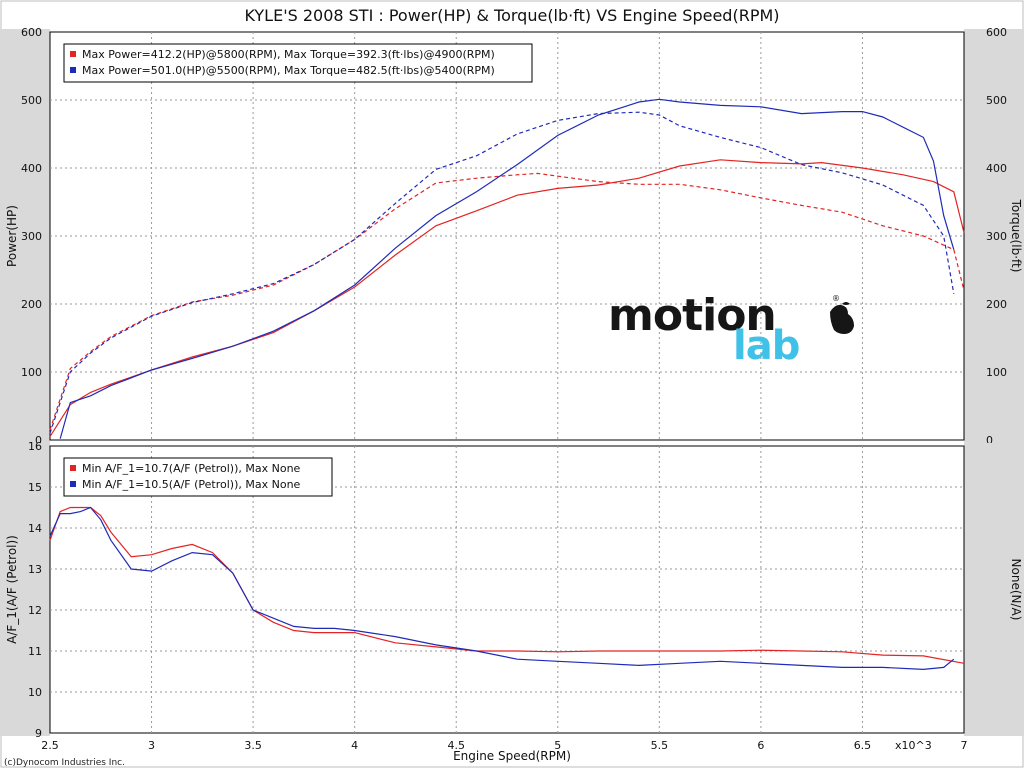 The height and width of the screenshot is (772, 1024). Describe the element at coordinates (50, 745) in the screenshot. I see `x-tick-label: 2.5` at that location.